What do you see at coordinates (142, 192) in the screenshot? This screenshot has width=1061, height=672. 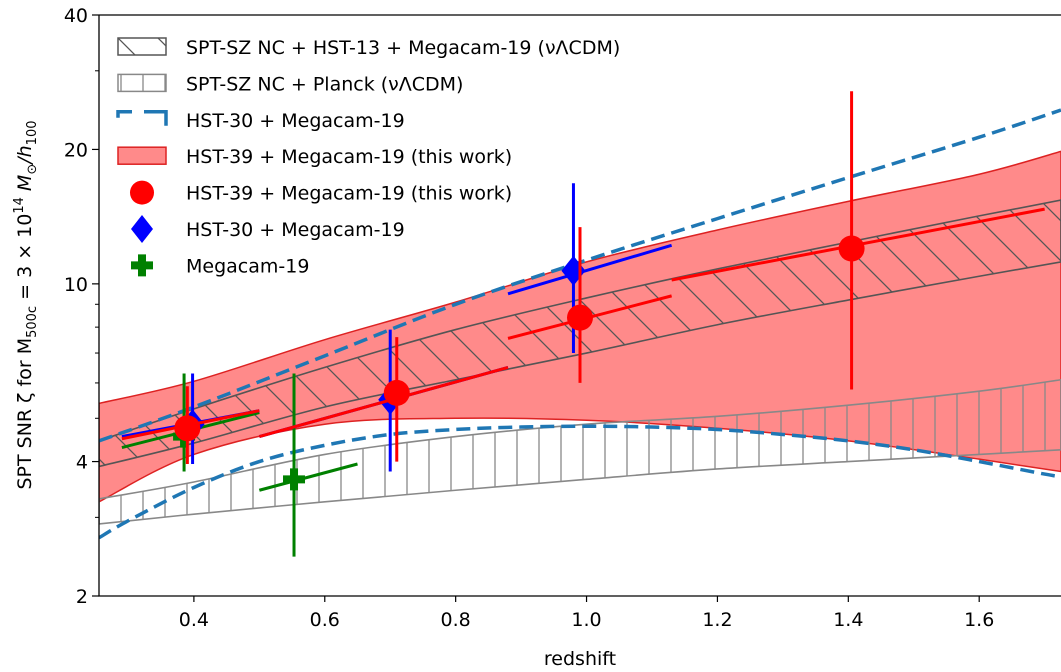 I see `legend-marker-circle` at bounding box center [142, 192].